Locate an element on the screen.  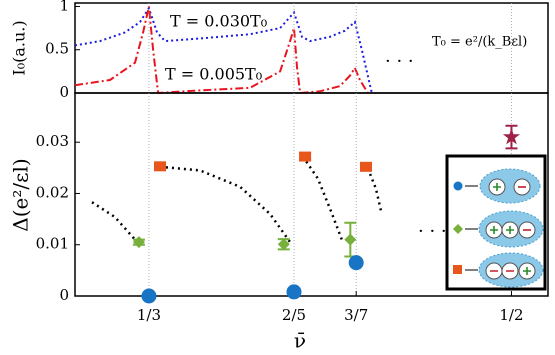
y-tick-label: 0.02 is located at coordinates (52, 192).